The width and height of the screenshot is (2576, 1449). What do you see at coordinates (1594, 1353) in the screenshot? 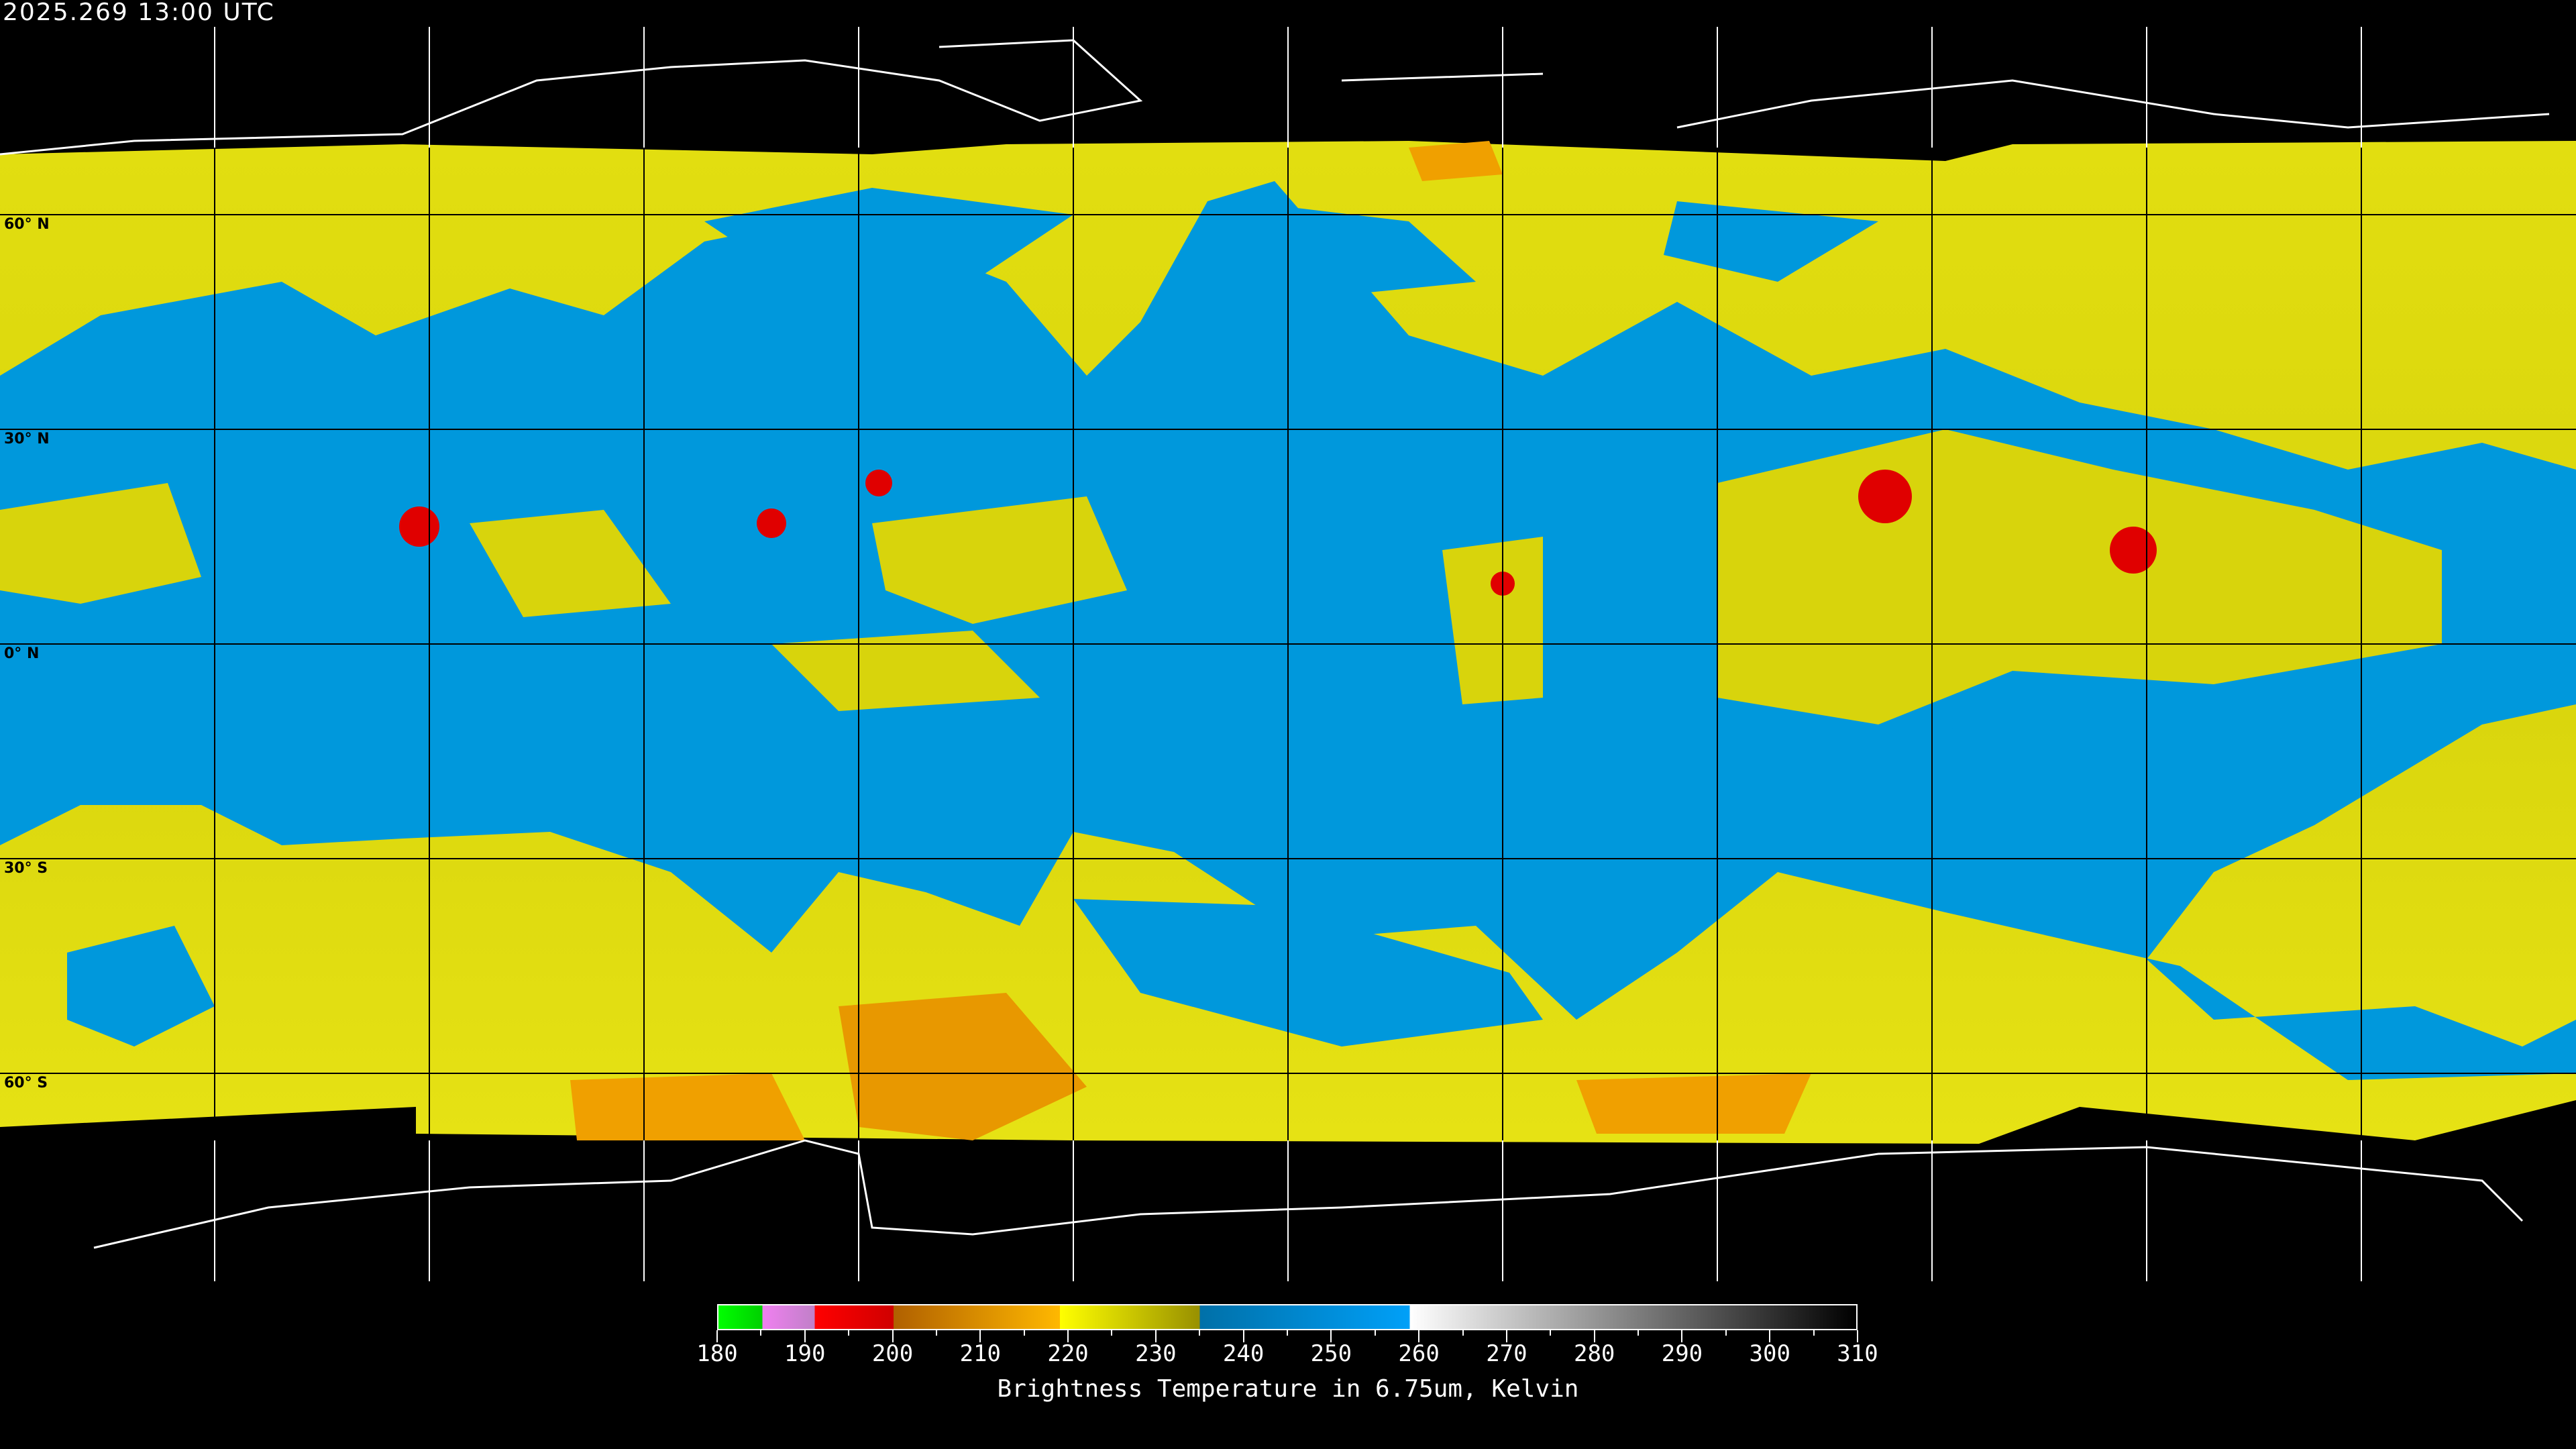
I see `colorbar-tick-label: 280` at bounding box center [1594, 1353].